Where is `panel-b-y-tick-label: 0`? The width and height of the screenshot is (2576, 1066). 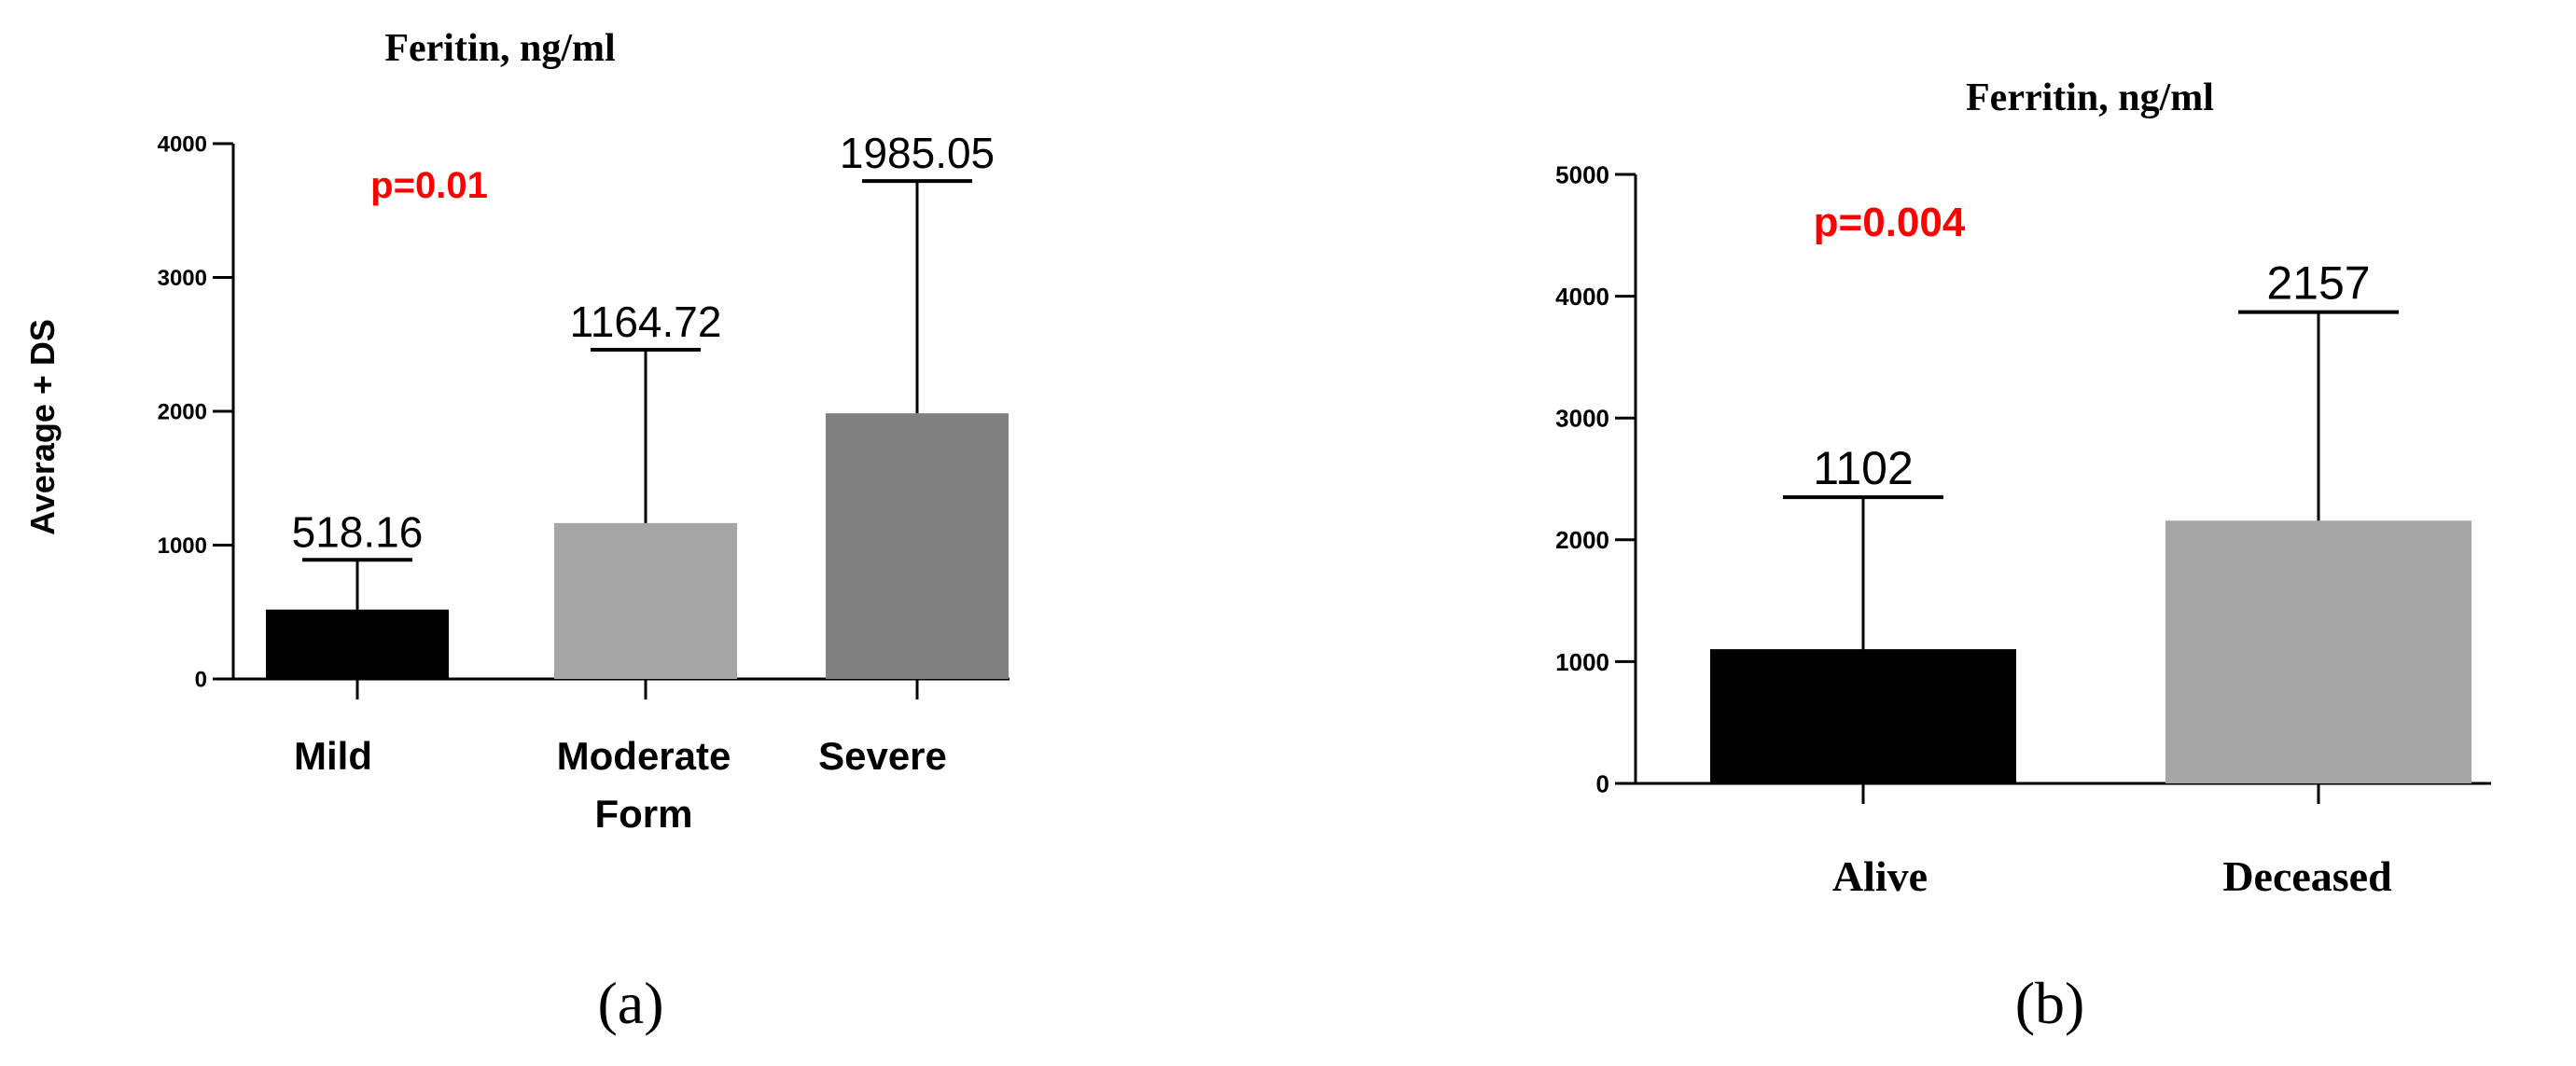 panel-b-y-tick-label: 0 is located at coordinates (1602, 783).